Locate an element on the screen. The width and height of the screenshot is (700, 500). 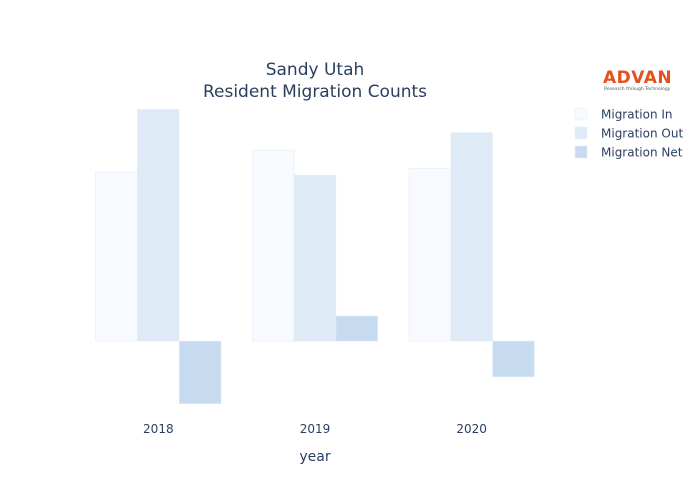
bar-migration-out-2020 is located at coordinates (471, 237).